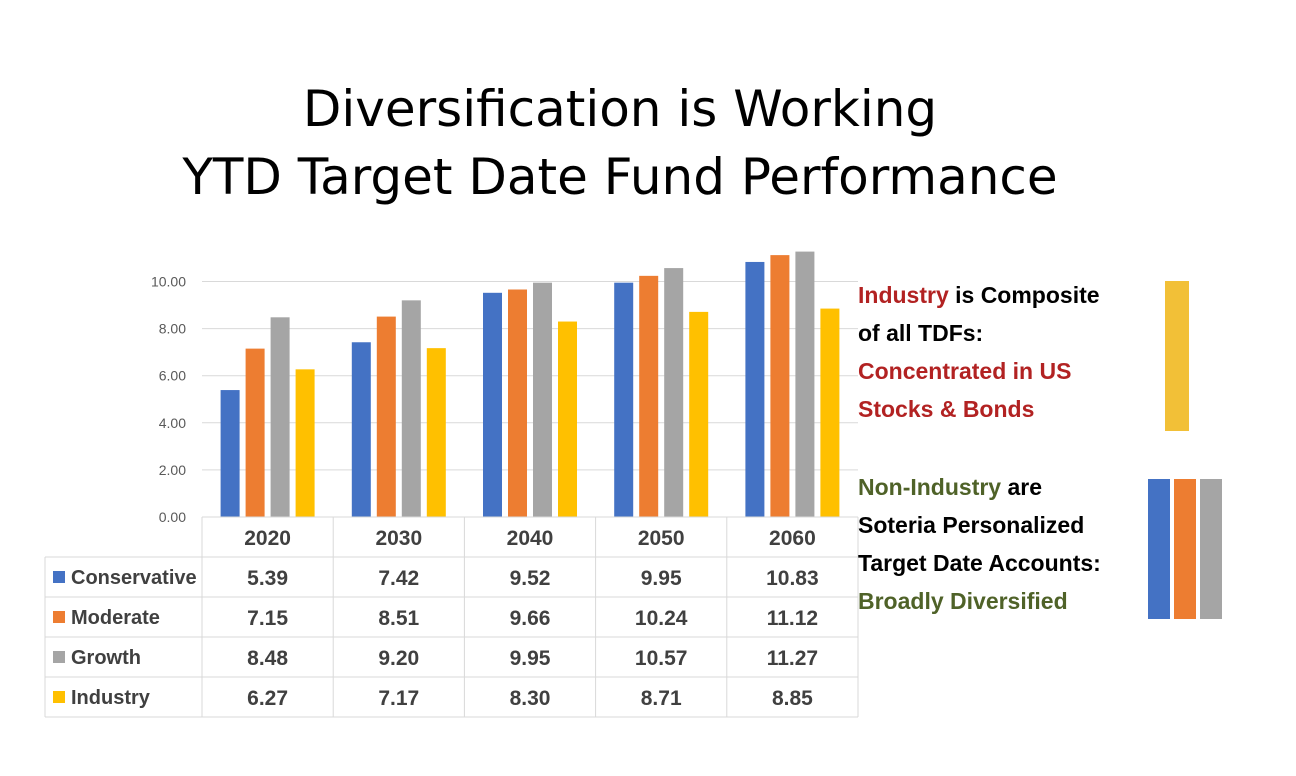  Describe the element at coordinates (267, 538) in the screenshot. I see `category-label: 2020` at that location.